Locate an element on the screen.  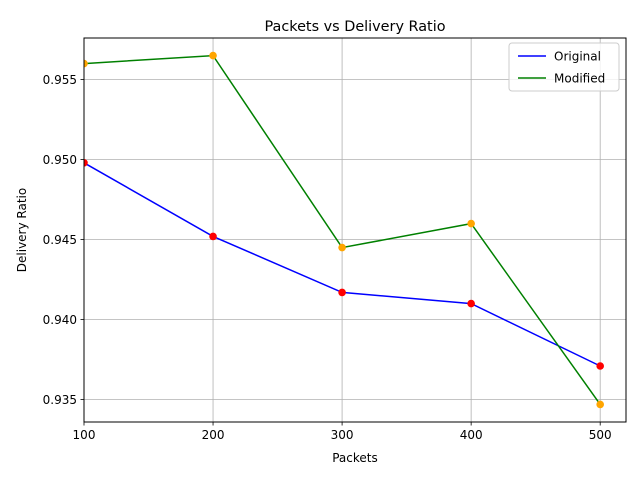
y-tick-label: 0.935 is located at coordinates (60, 400).